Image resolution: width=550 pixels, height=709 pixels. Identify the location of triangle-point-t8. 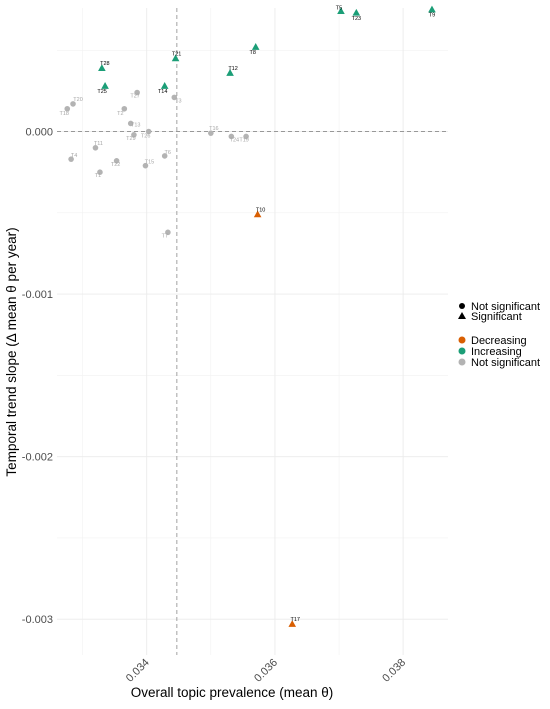
(255, 46).